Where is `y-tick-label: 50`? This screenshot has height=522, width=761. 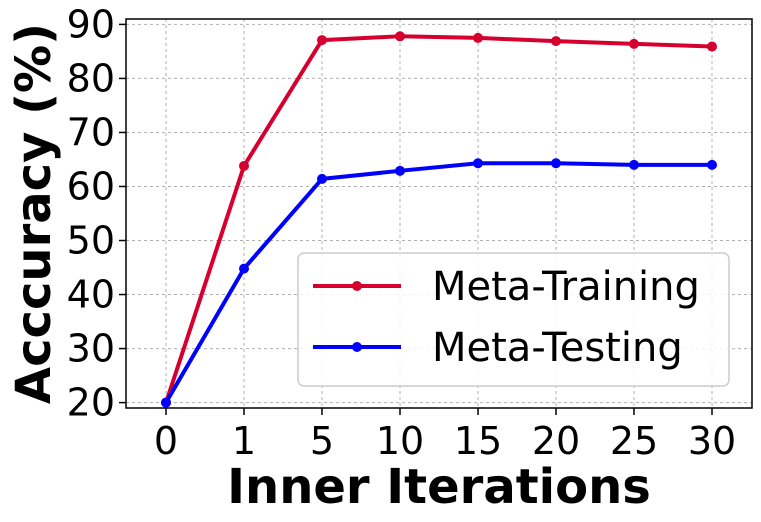 y-tick-label: 50 is located at coordinates (91, 241).